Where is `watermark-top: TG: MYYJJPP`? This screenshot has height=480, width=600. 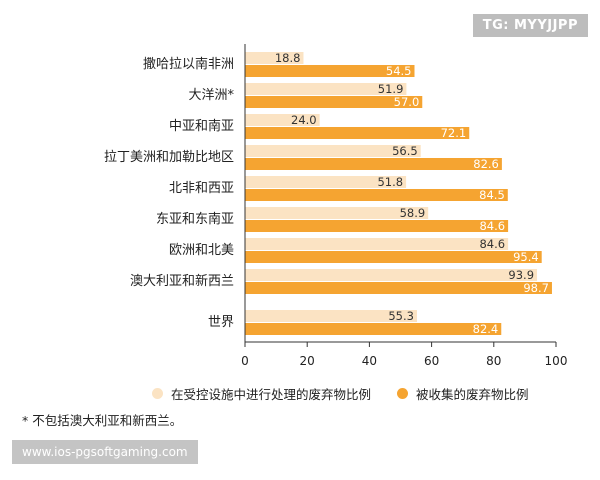
watermark-top: TG: MYYJJPP is located at coordinates (530, 25).